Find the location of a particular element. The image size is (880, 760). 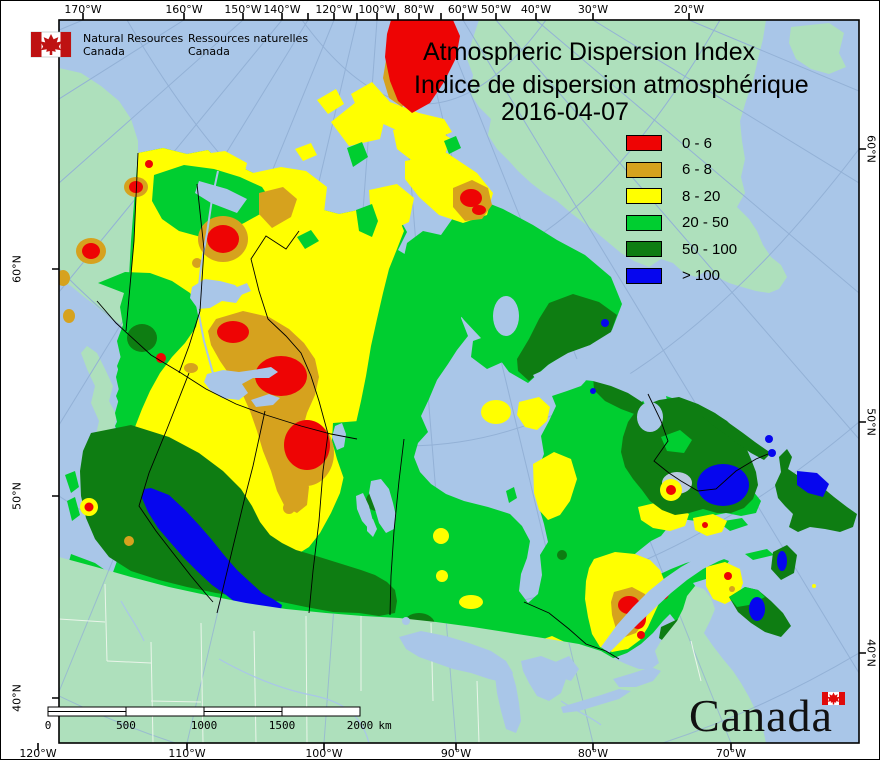

axis-label-top: 150°W is located at coordinates (243, 9).